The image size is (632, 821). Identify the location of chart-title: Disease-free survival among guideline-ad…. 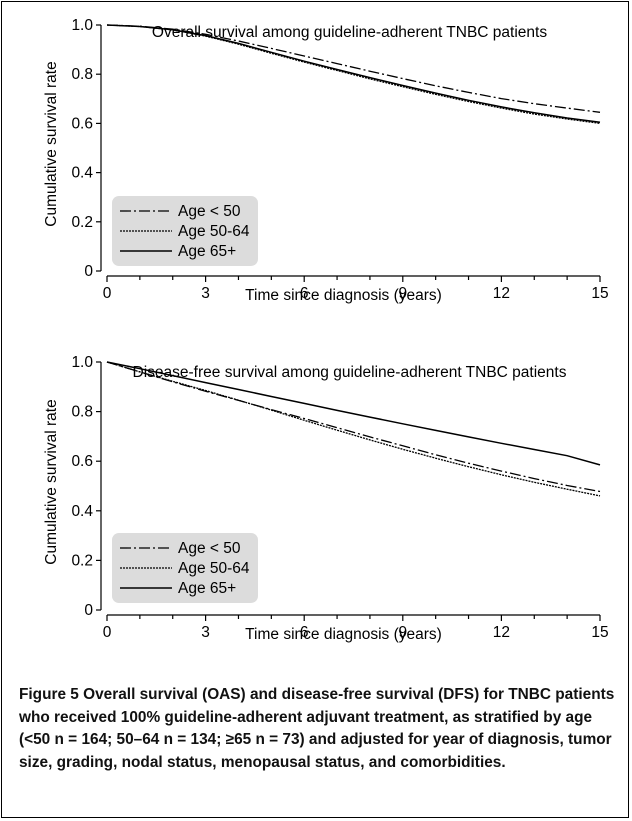
(350, 372).